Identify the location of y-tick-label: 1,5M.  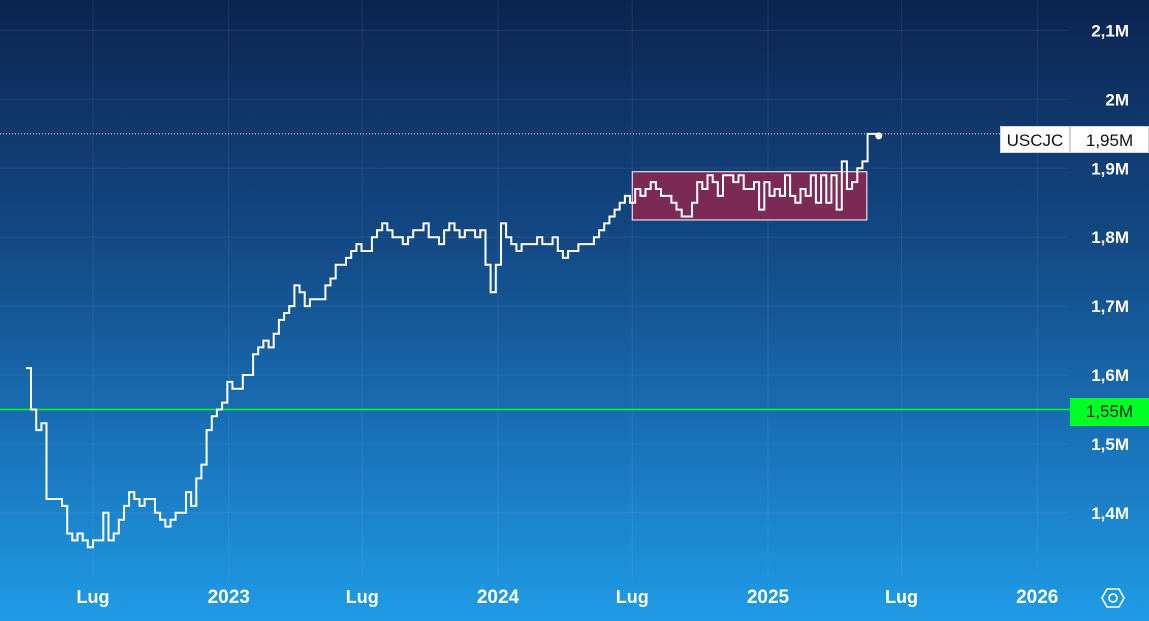
(1110, 444).